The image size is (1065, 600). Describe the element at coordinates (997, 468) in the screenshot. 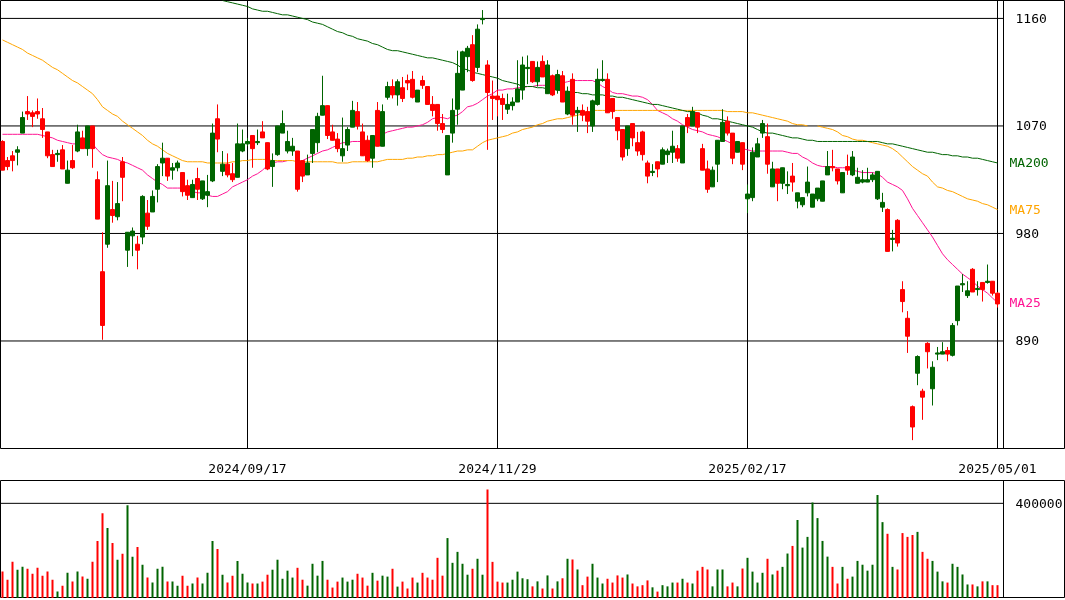

I see `x-tick-label: 2025/05/01` at that location.